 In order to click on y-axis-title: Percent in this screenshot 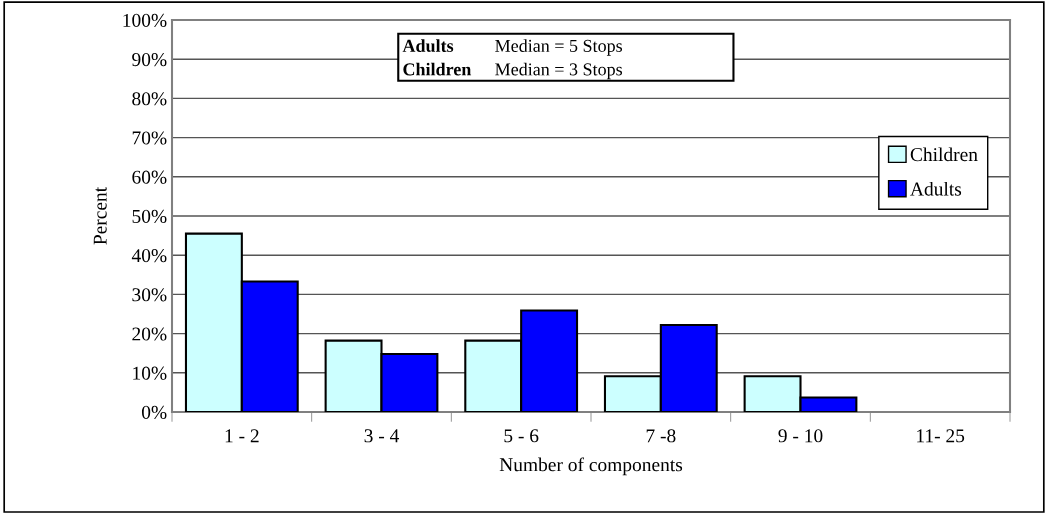, I will do `click(100, 215)`.